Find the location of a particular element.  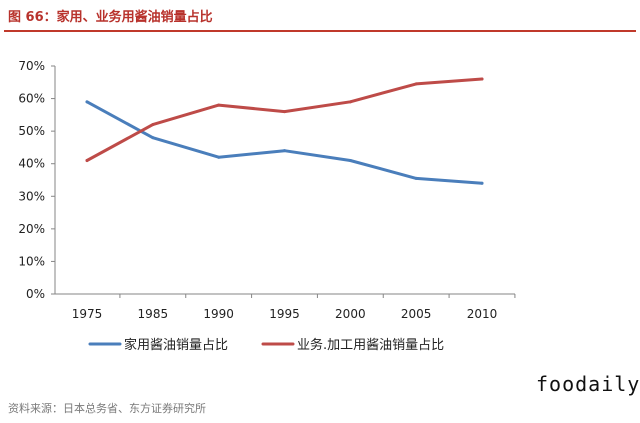

y-tick-label: 70% is located at coordinates (31, 66).